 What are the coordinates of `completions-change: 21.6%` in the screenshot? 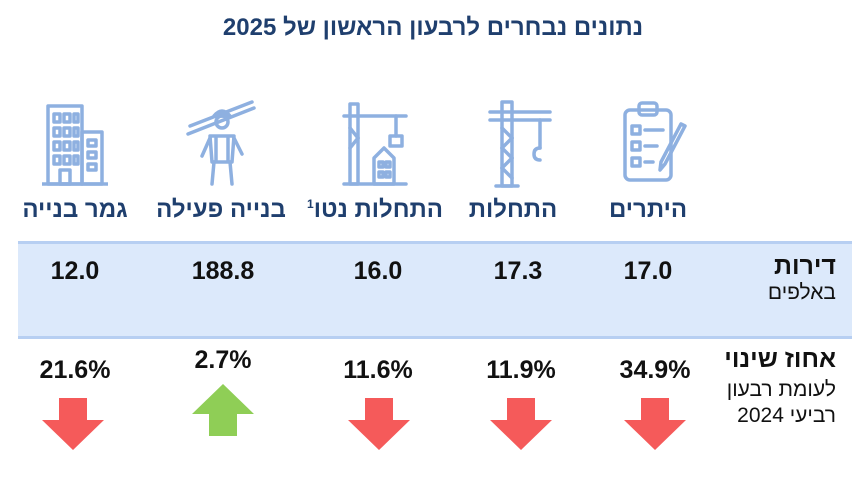 It's located at (75, 370).